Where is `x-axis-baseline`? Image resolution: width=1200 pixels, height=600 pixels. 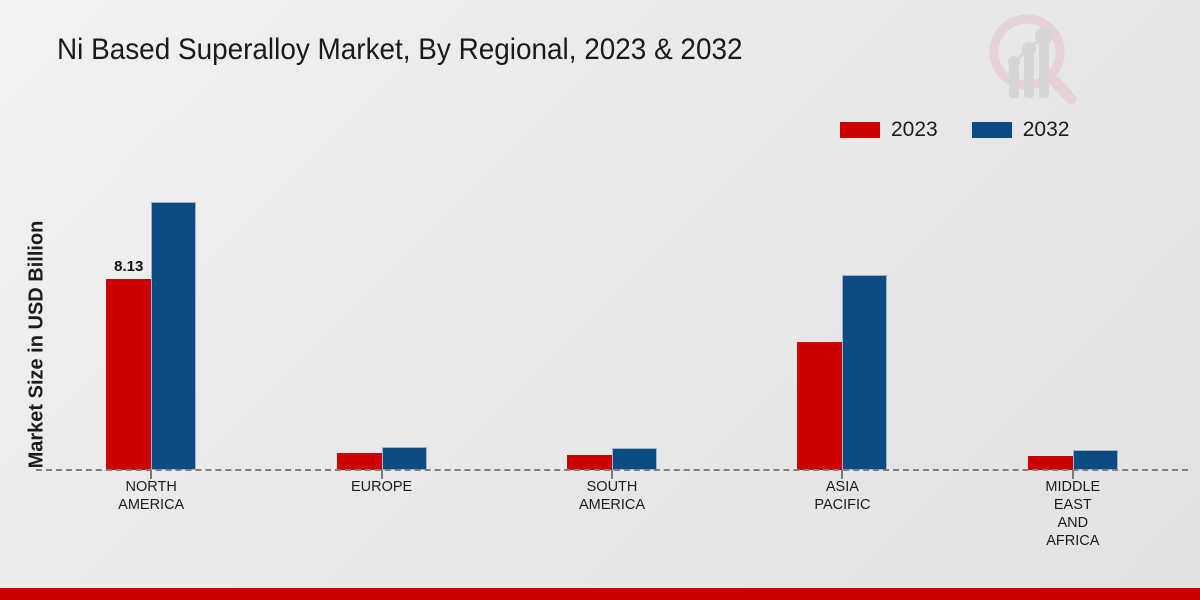 x-axis-baseline is located at coordinates (612, 470).